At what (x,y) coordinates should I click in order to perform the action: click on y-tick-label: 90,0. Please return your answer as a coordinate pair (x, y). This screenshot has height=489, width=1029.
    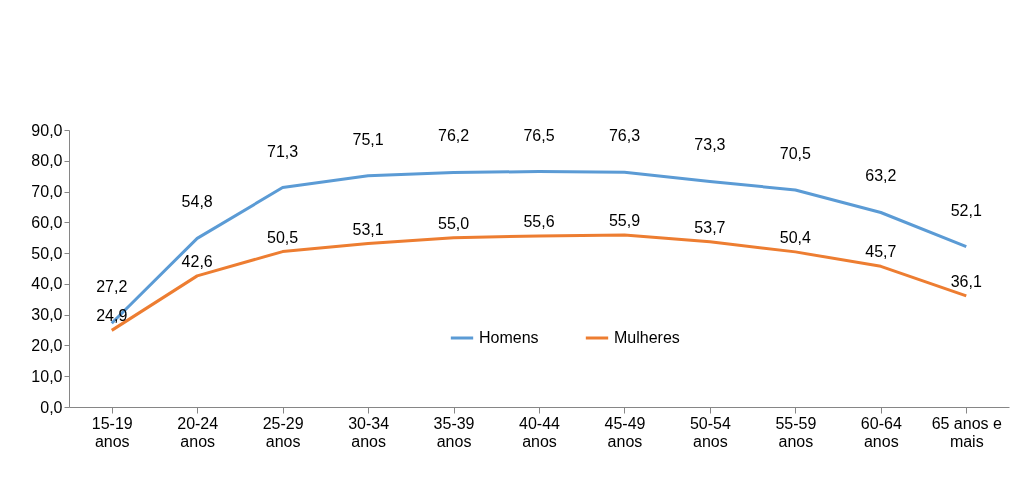
    Looking at the image, I should click on (47, 130).